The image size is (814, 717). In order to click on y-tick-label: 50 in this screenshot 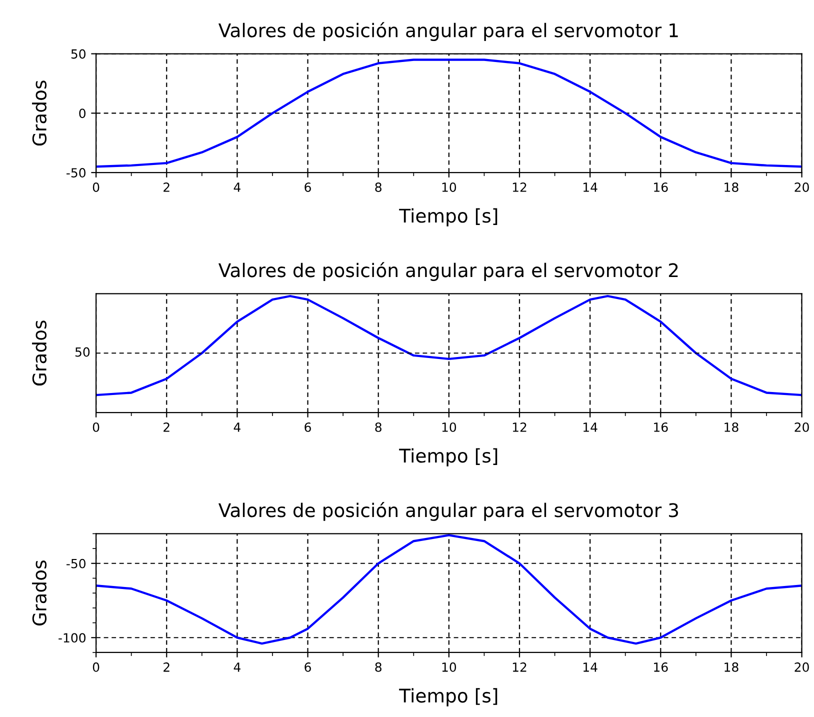, I will do `click(78, 54)`.